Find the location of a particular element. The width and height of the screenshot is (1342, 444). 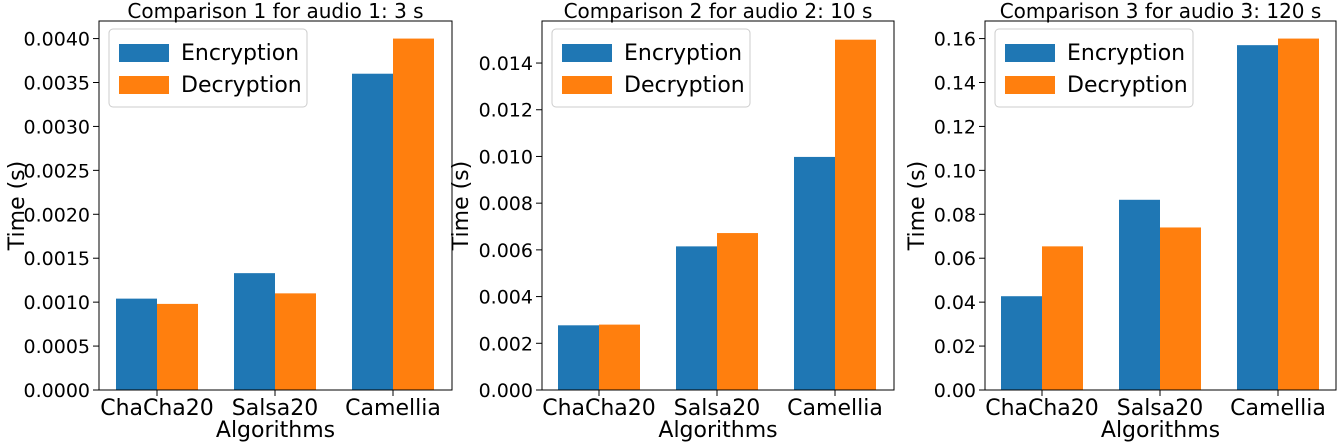

y-tick-label: 0.16 is located at coordinates (955, 40).